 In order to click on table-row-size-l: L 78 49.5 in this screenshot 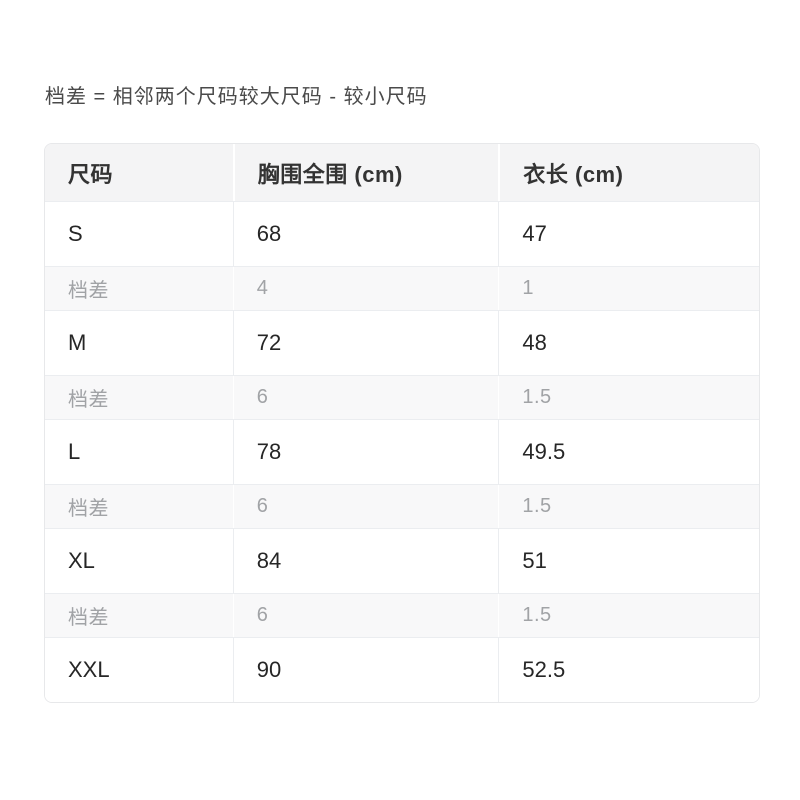, I will do `click(402, 451)`.